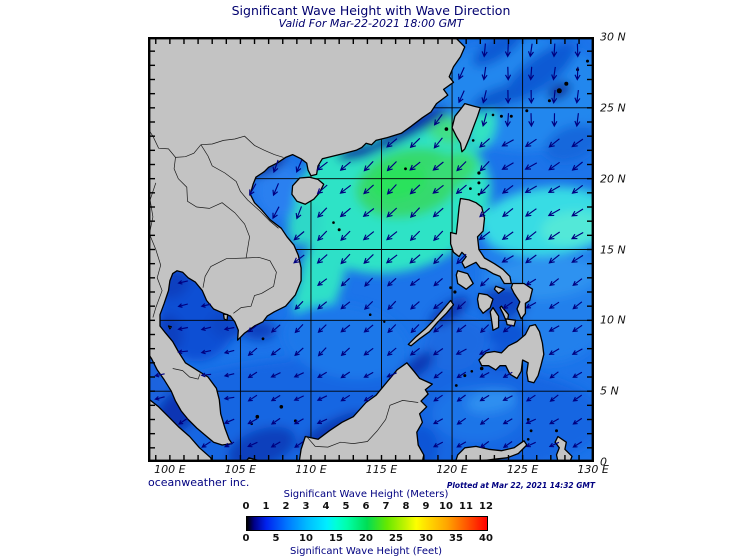 Image resolution: width=755 pixels, height=560 pixels. I want to click on legend-feet-label: Significant Wave Height (Feet), so click(366, 551).